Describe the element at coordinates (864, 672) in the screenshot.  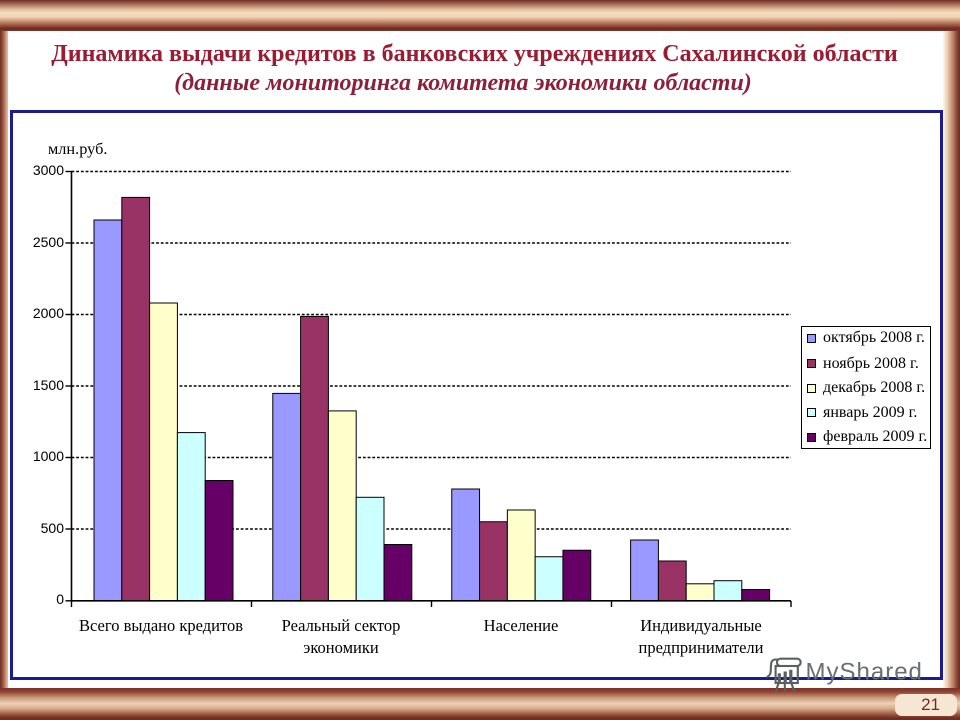
I see `svg-text: MyShared` at that location.